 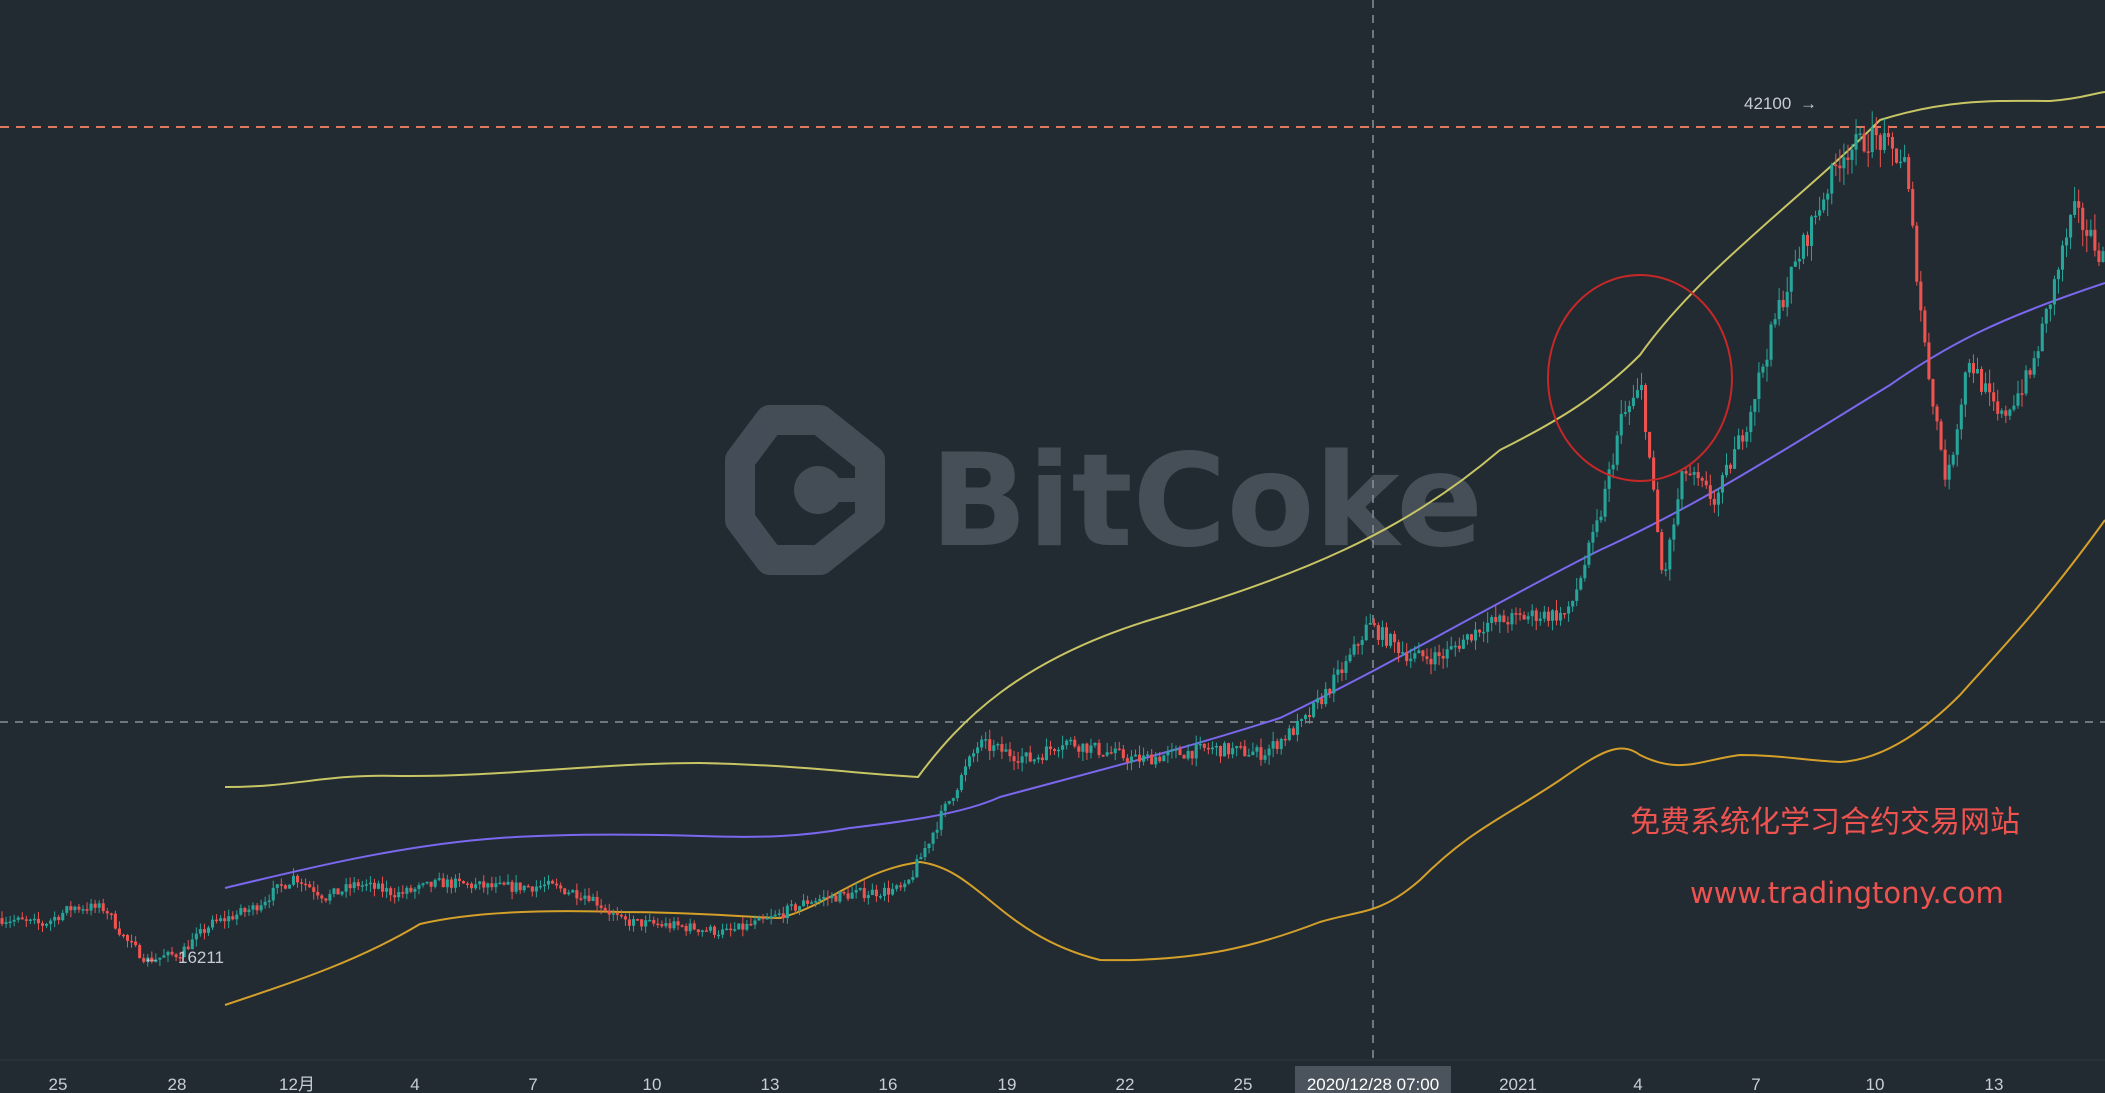 I want to click on crosshair-time-label-bg, so click(x=1373, y=1079).